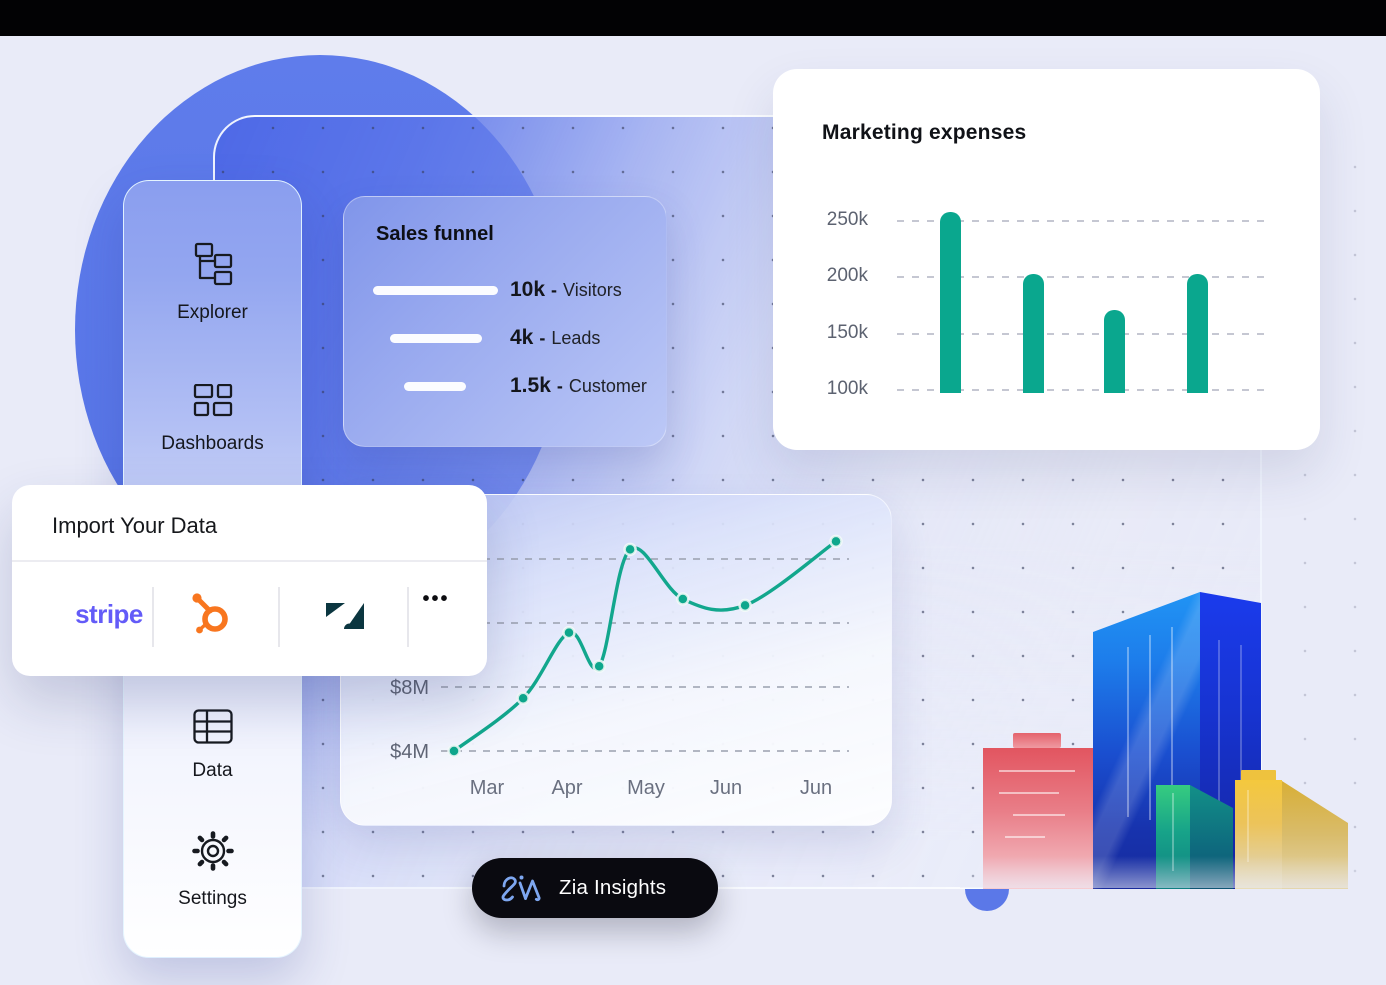 The image size is (1386, 985). What do you see at coordinates (592, 290) in the screenshot?
I see `funnel-label: Visitors` at bounding box center [592, 290].